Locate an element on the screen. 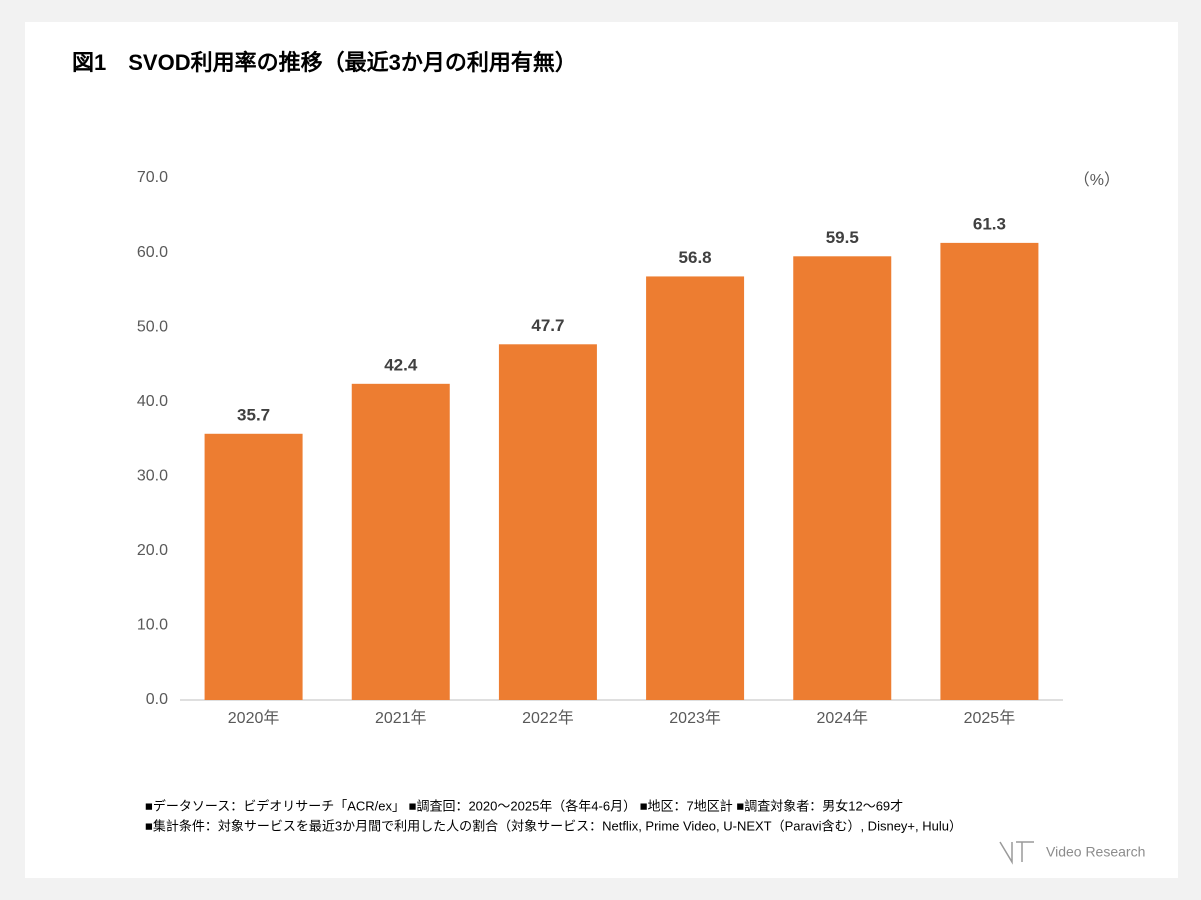 This screenshot has width=1201, height=900. y-tick-label: 50.0 is located at coordinates (152, 326).